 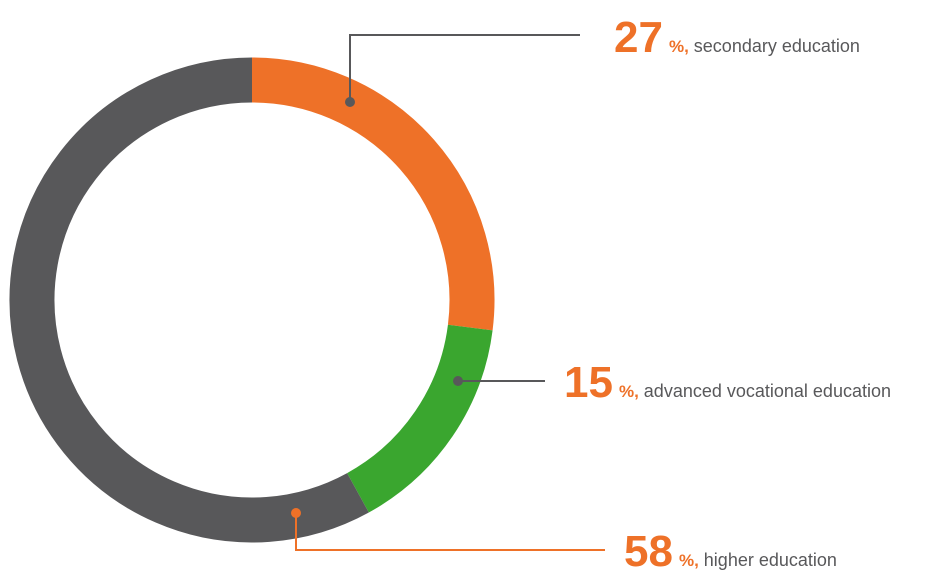 I want to click on data-label: 15%, advanced vocational education, so click(x=727, y=382).